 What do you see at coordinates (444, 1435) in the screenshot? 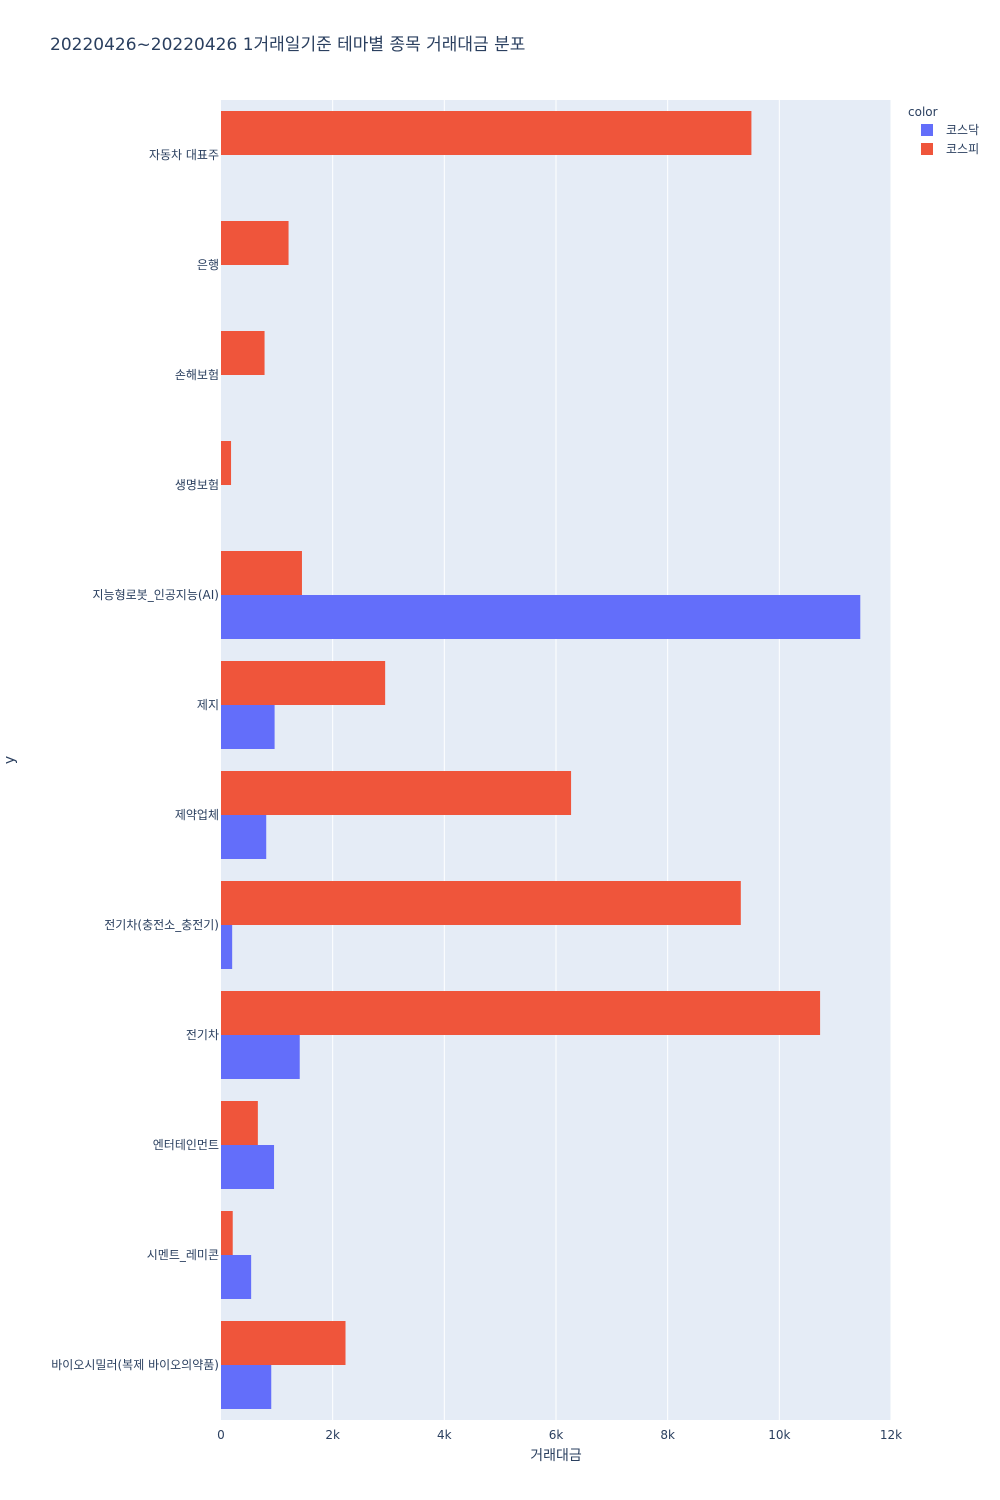
I see `x-tick-label: 4k` at bounding box center [444, 1435].